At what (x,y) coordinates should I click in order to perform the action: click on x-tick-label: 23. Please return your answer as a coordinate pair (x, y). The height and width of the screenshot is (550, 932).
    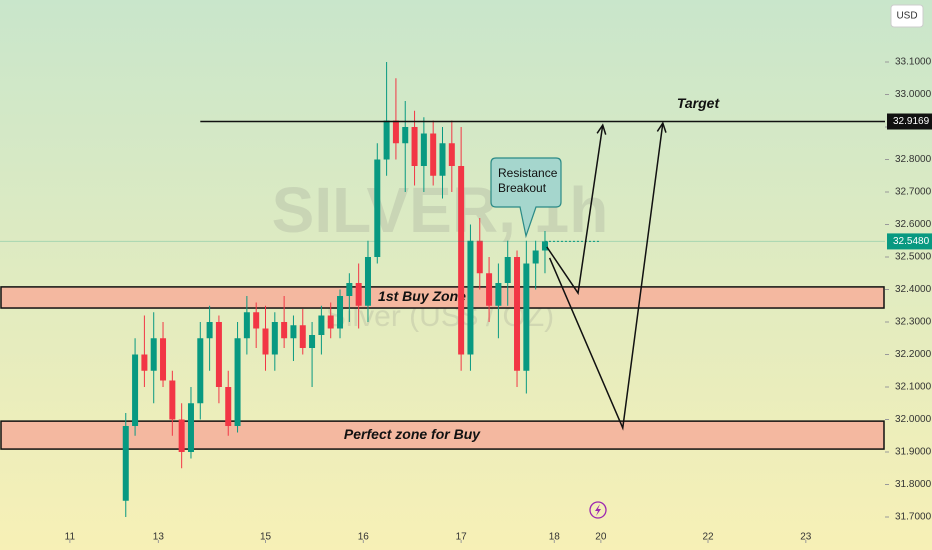
    Looking at the image, I should click on (806, 537).